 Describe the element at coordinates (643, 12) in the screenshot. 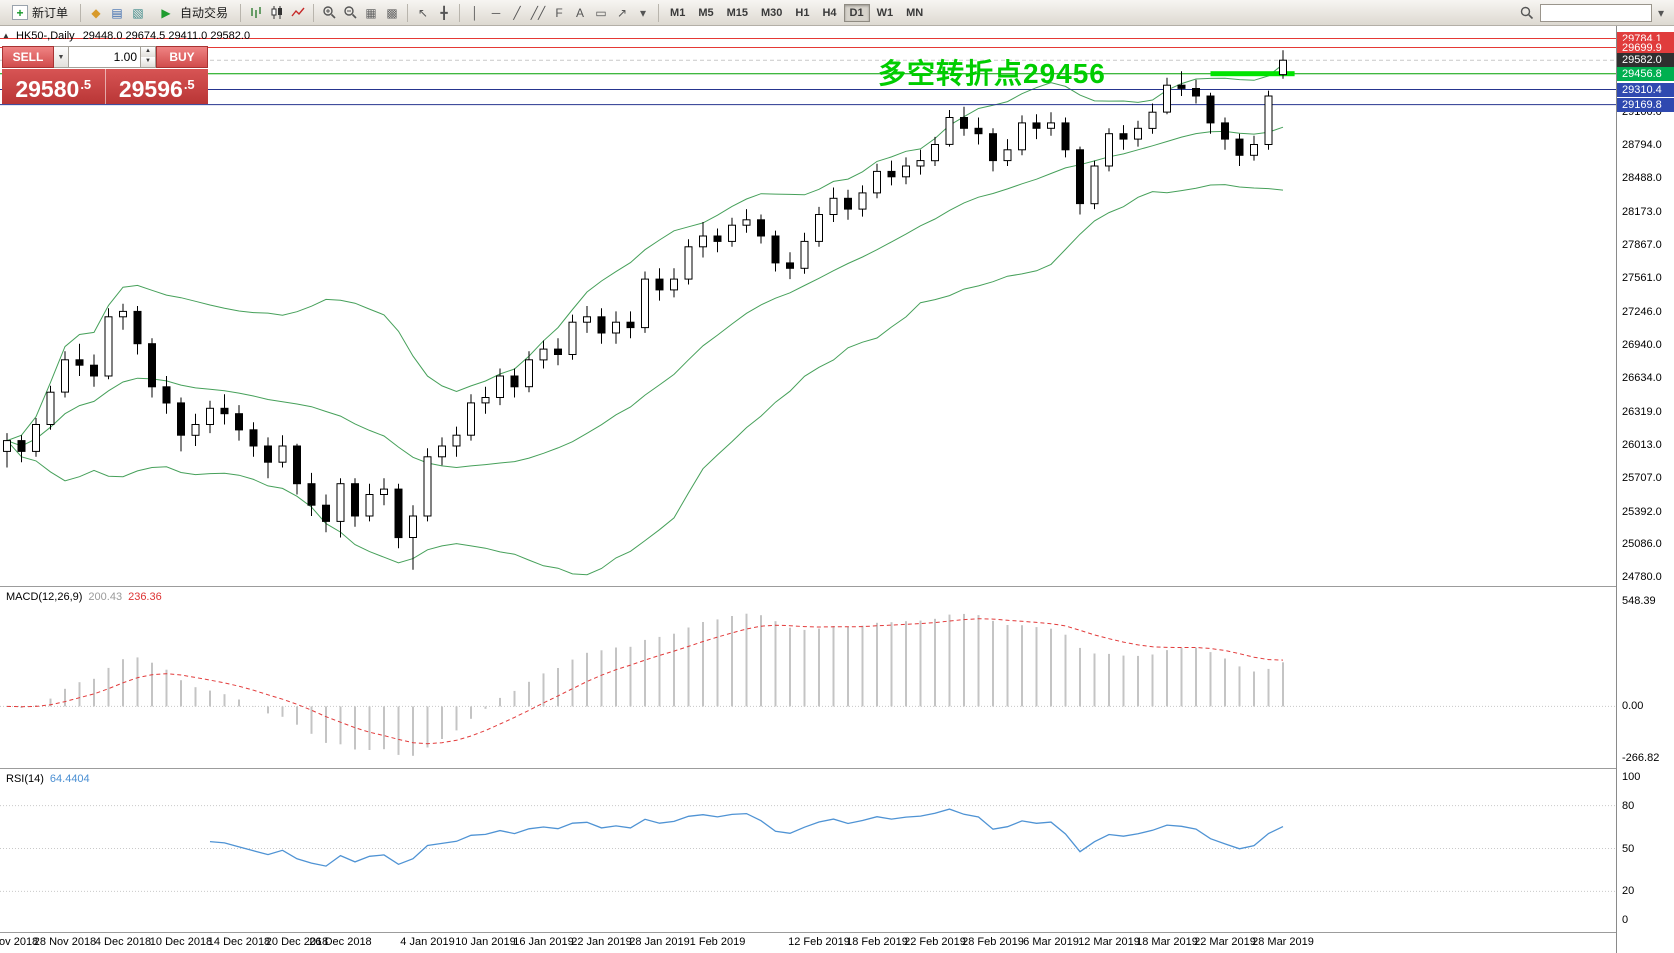

I see `drawing-dropdown-icon: ▾` at that location.